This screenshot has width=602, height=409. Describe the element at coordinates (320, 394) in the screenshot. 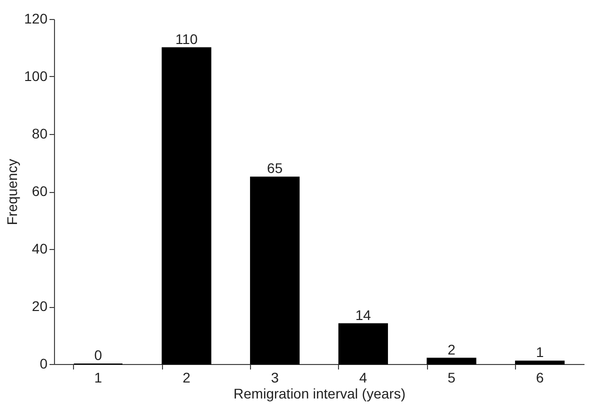

I see `x-axis-title: Remigration interval (years)` at that location.